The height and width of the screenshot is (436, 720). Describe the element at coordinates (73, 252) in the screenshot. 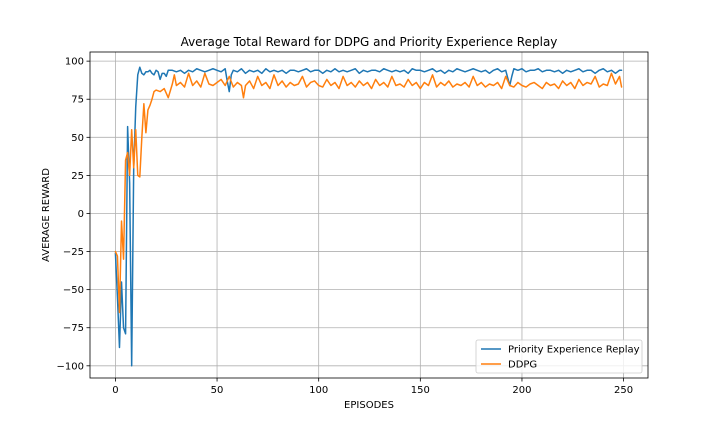

I see `y-tick-label: −25` at that location.